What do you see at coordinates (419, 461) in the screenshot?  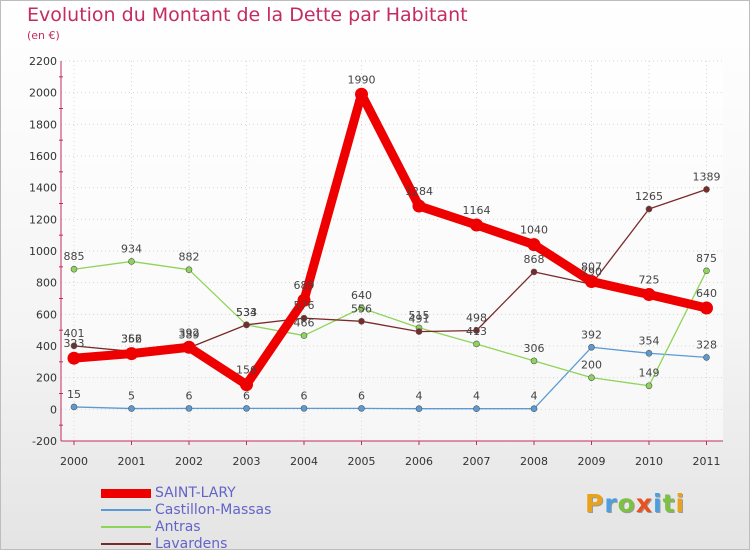 I see `x-tick-label: 2006` at bounding box center [419, 461].